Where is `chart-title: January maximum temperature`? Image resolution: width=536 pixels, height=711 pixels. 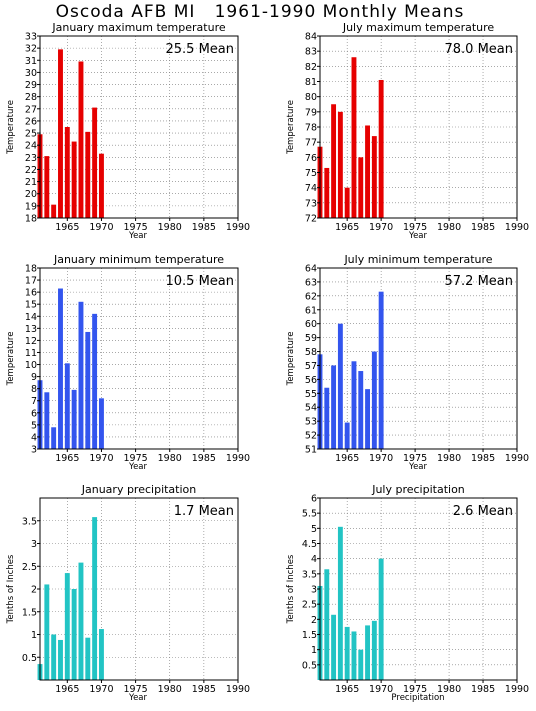
chart-title: January maximum temperature is located at coordinates (138, 27).